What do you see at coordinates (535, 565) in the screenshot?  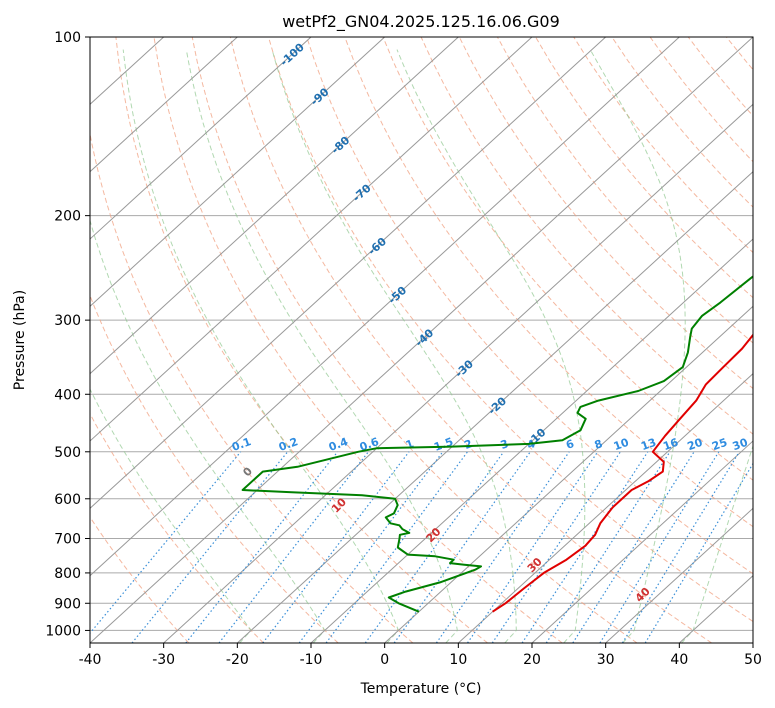 I see `dry-adiabat-label: 30` at bounding box center [535, 565].